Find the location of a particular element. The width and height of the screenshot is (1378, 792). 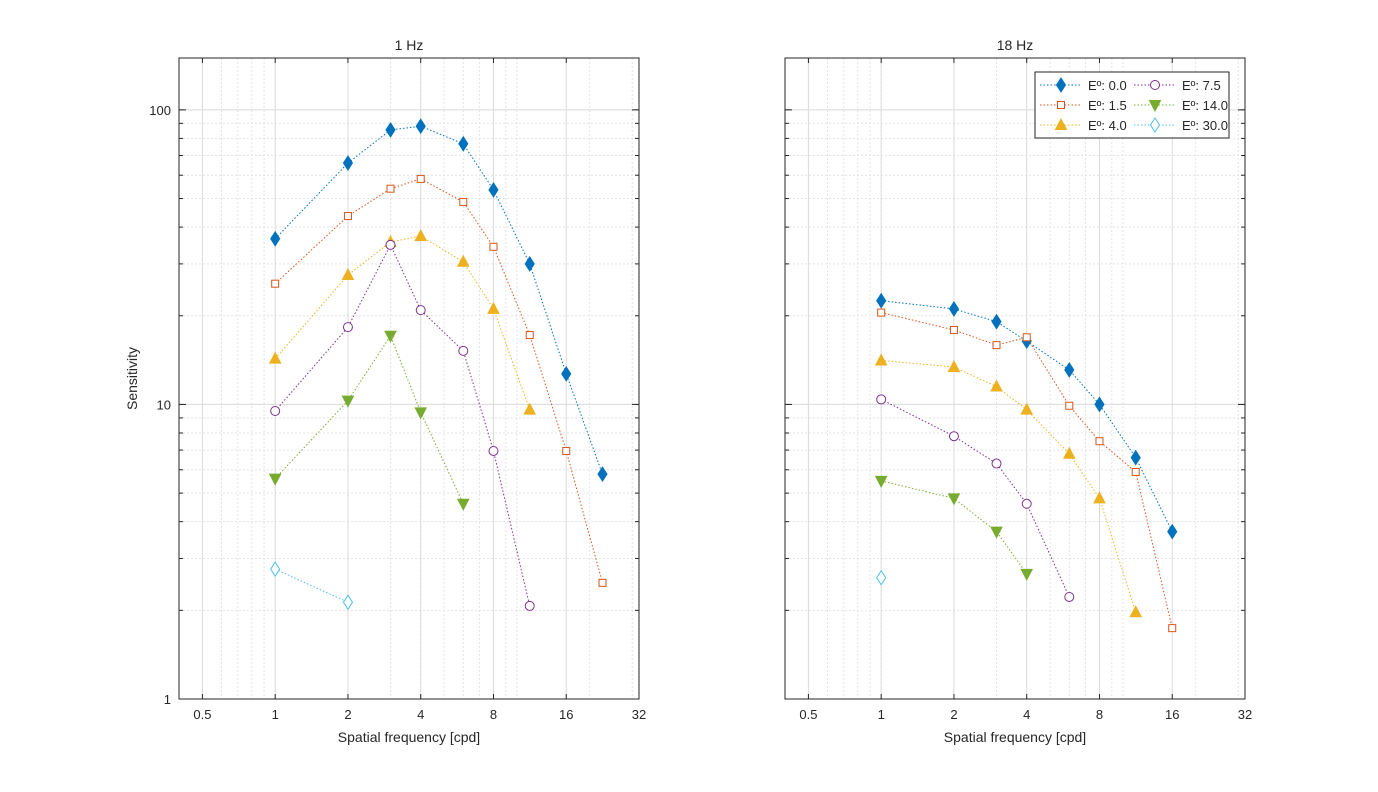

x-tick-label: 8 is located at coordinates (1099, 714).